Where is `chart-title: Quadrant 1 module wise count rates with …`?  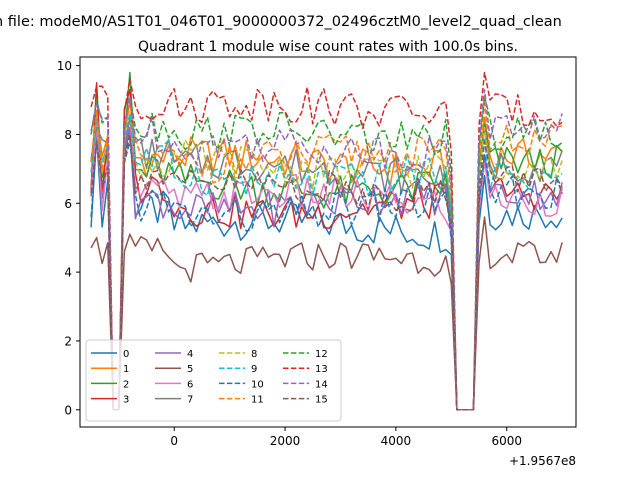
chart-title: Quadrant 1 module wise count rates with … is located at coordinates (328, 47).